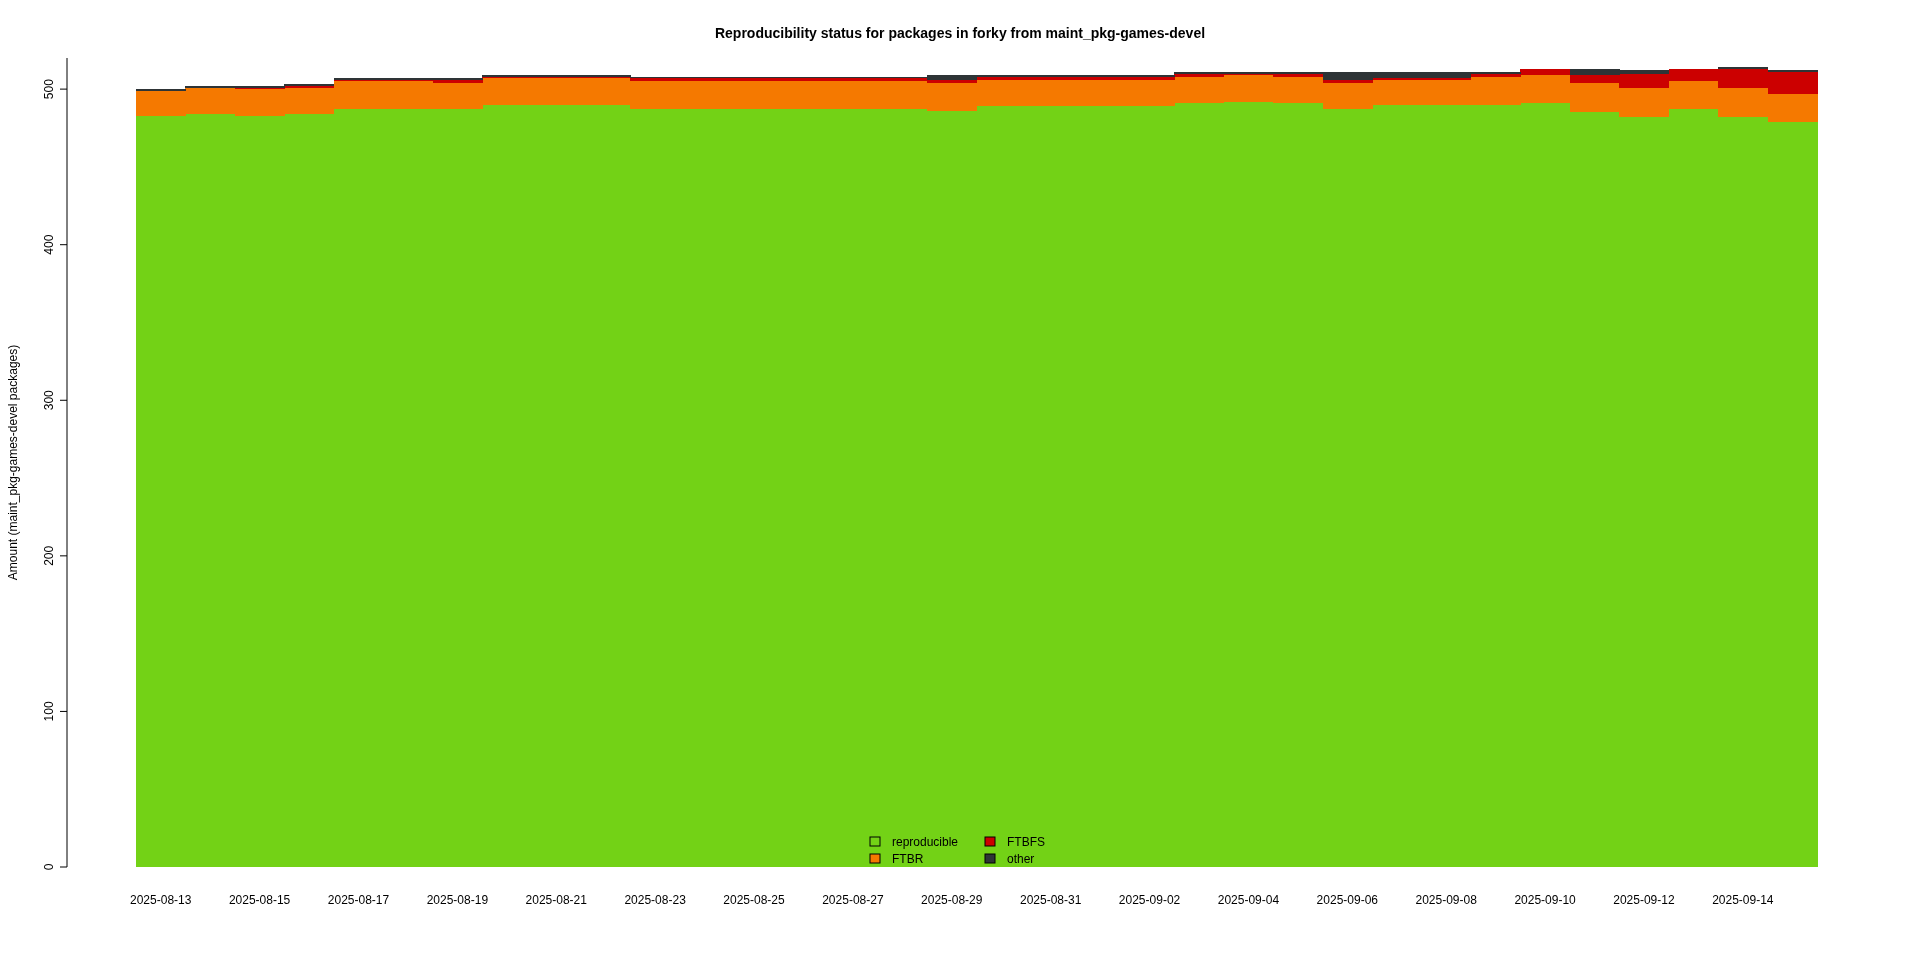 The width and height of the screenshot is (1920, 960). Describe the element at coordinates (925, 842) in the screenshot. I see `series-label: reproducible` at that location.